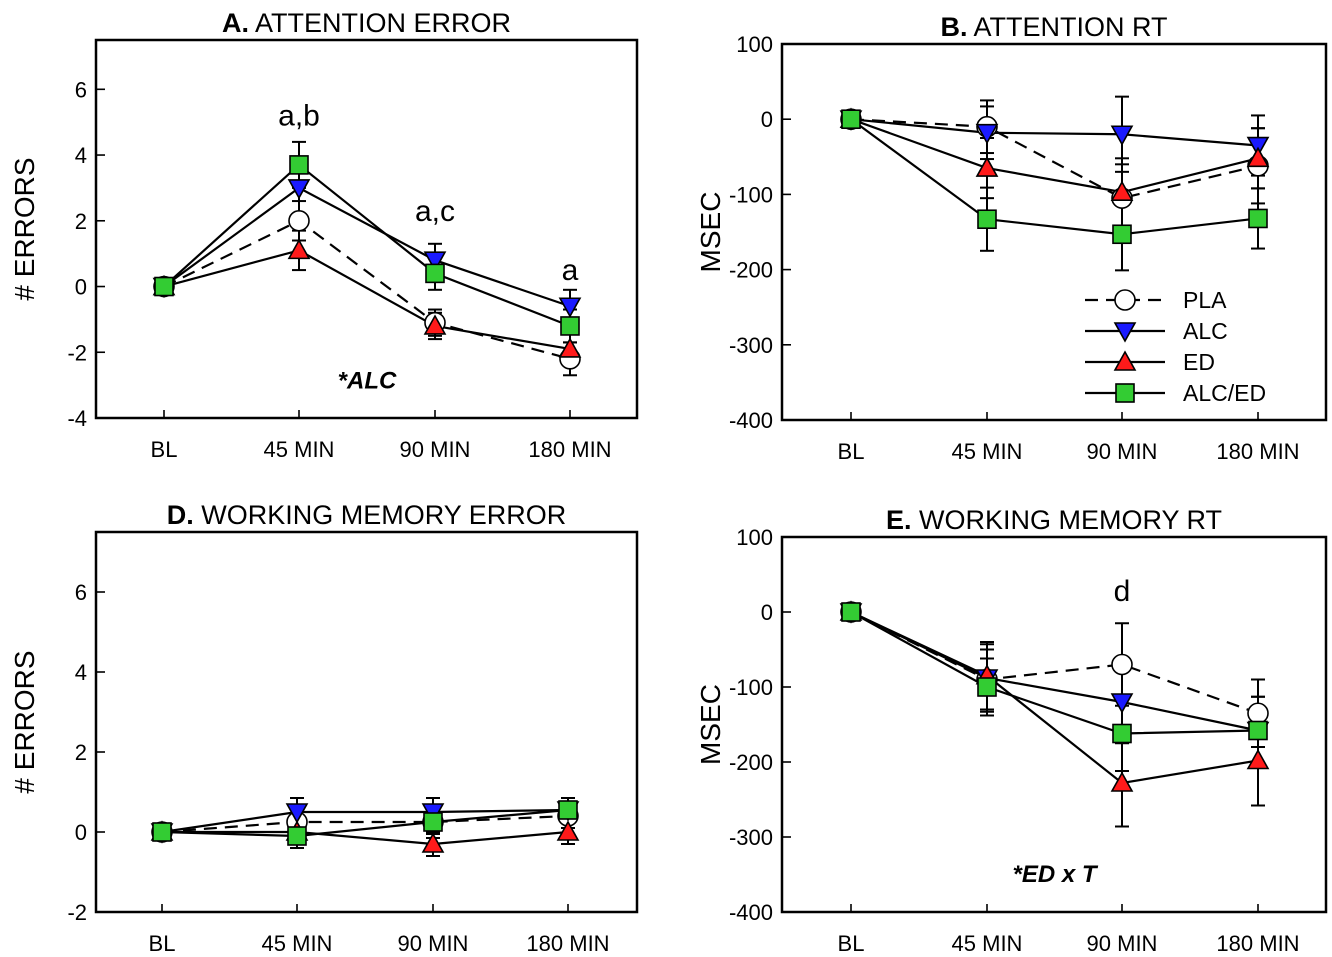 The image size is (1332, 957). Describe the element at coordinates (81, 155) in the screenshot. I see `y-tick-label: 4` at that location.